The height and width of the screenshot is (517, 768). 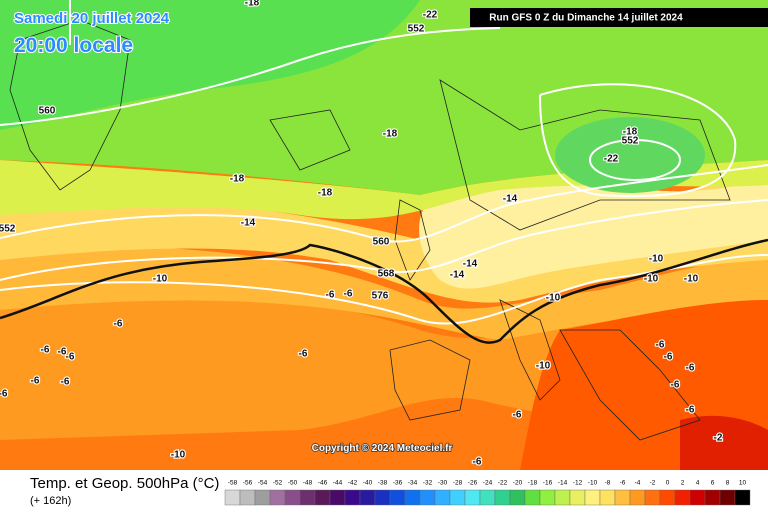 What do you see at coordinates (728, 483) in the screenshot?
I see `scale-label: 8` at bounding box center [728, 483].